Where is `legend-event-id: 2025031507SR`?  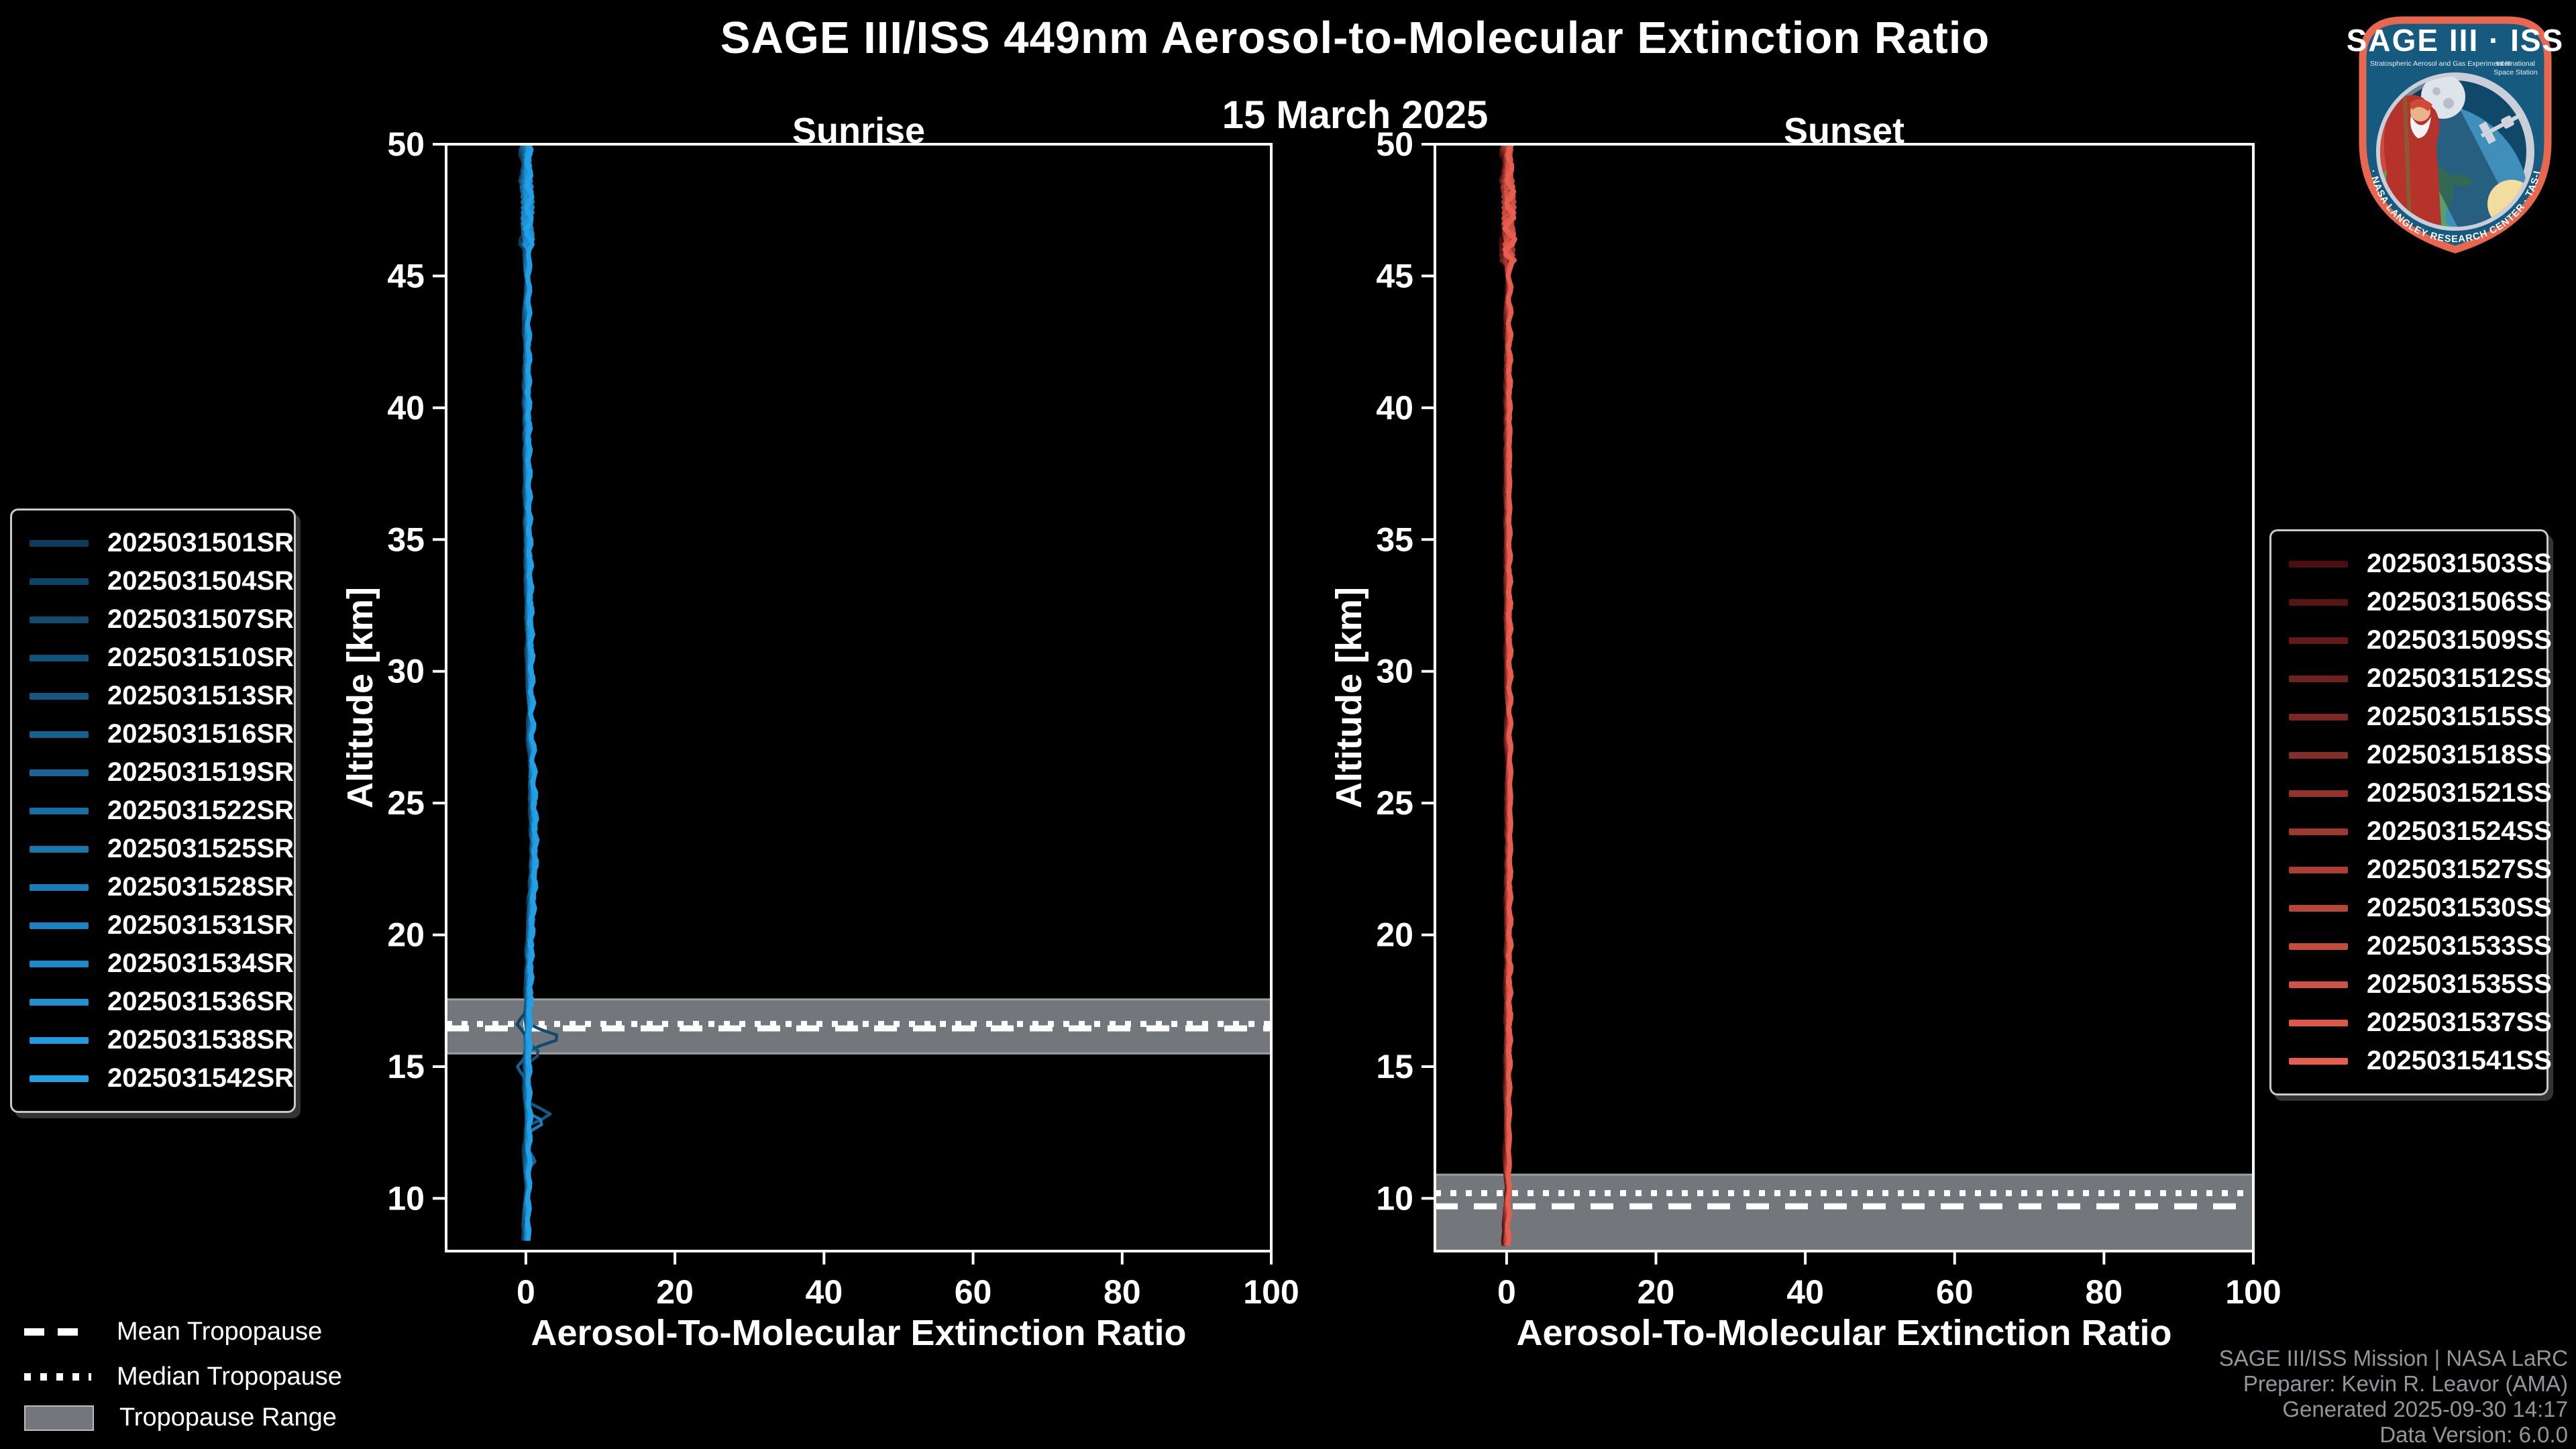
legend-event-id: 2025031507SR is located at coordinates (200, 619).